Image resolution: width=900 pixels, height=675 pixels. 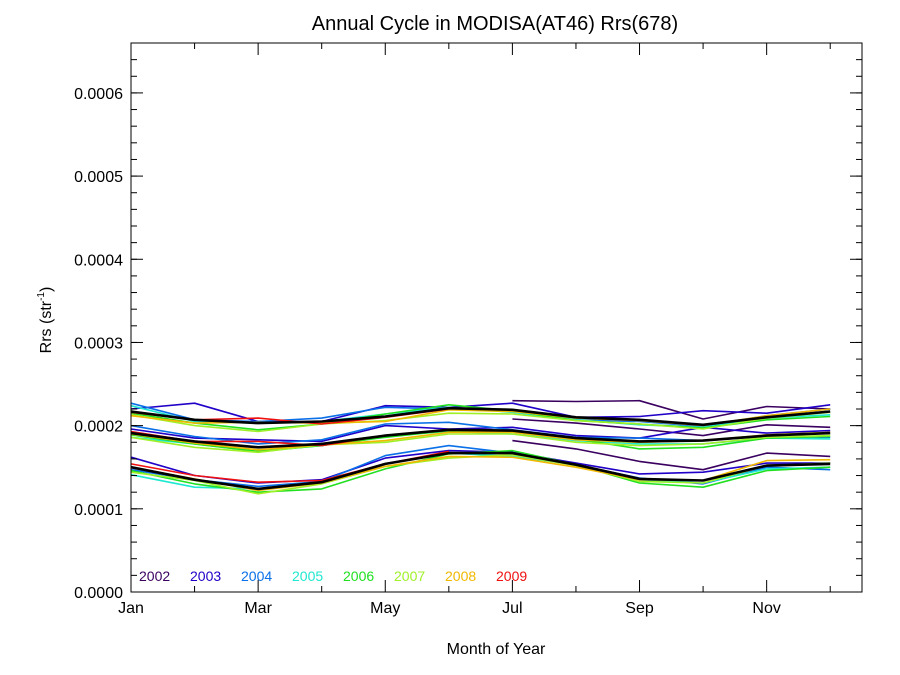 What do you see at coordinates (98, 343) in the screenshot?
I see `y-tick-label: 0.0003` at bounding box center [98, 343].